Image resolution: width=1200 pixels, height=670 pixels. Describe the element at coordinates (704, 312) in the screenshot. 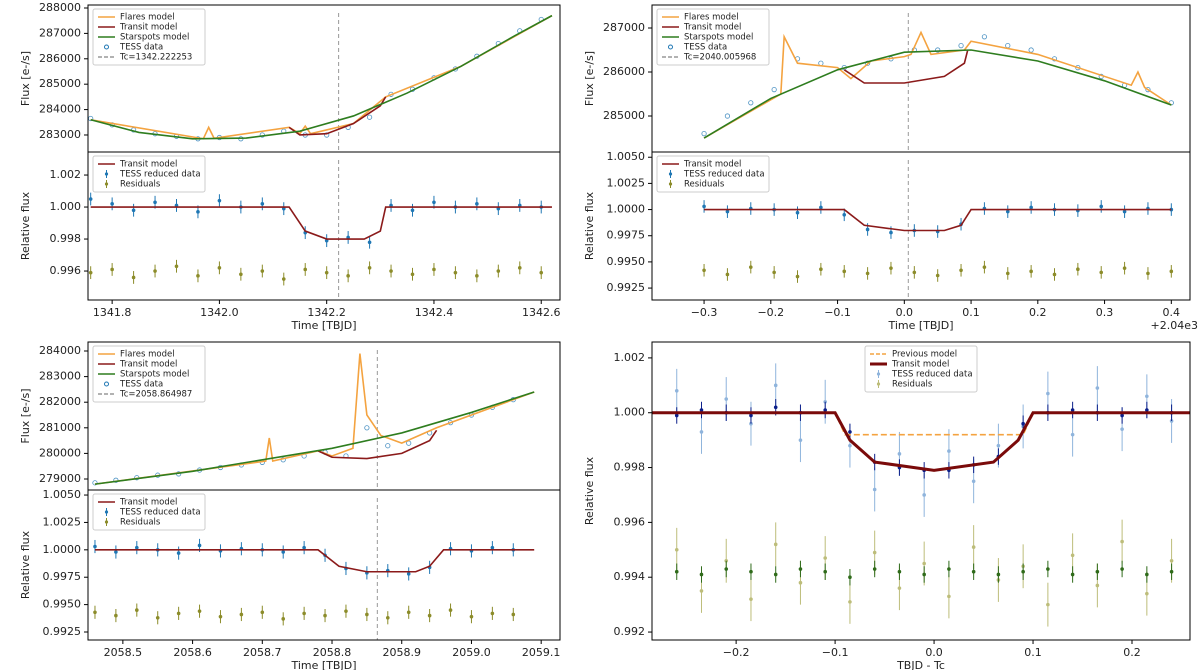

I see `x-tick-label: −0.3` at that location.